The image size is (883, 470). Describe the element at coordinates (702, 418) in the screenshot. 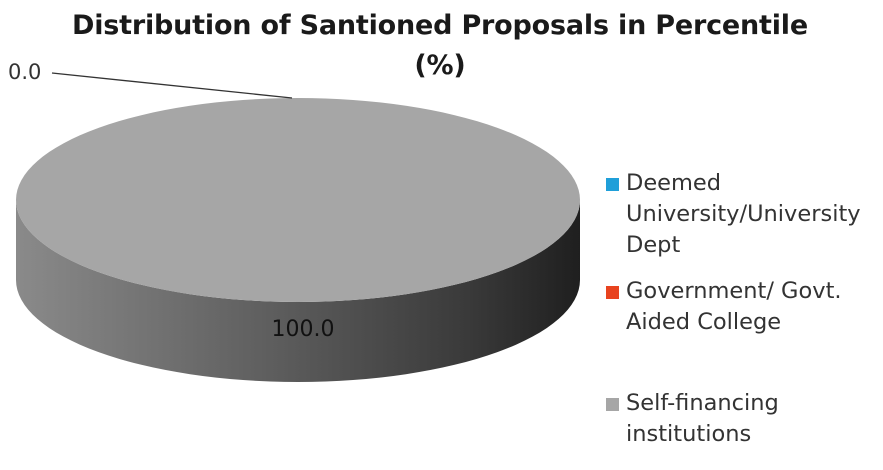

I see `legend-label: Self-financing institutions` at that location.